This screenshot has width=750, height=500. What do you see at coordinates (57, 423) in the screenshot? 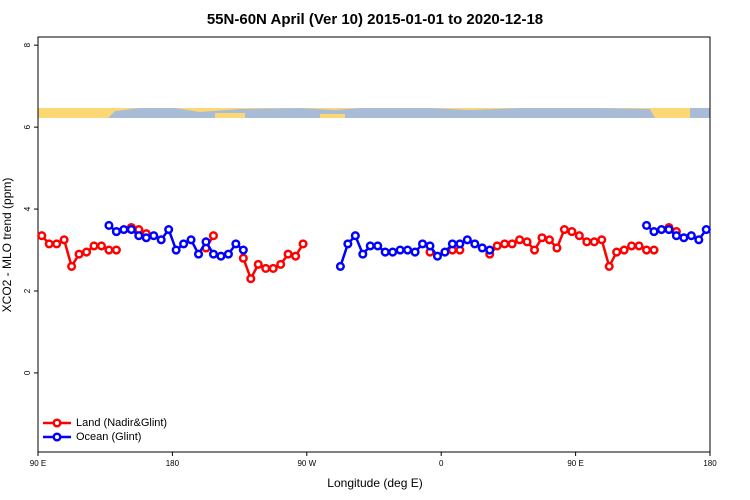
I see `legend-marker` at bounding box center [57, 423].